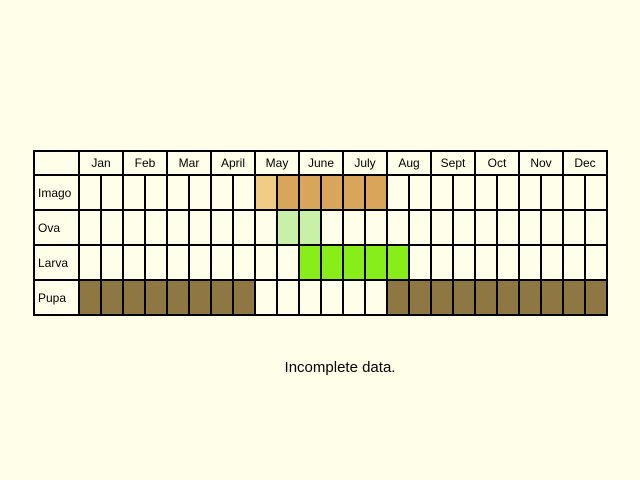  What do you see at coordinates (453, 163) in the screenshot?
I see `month-header: Sept` at bounding box center [453, 163].